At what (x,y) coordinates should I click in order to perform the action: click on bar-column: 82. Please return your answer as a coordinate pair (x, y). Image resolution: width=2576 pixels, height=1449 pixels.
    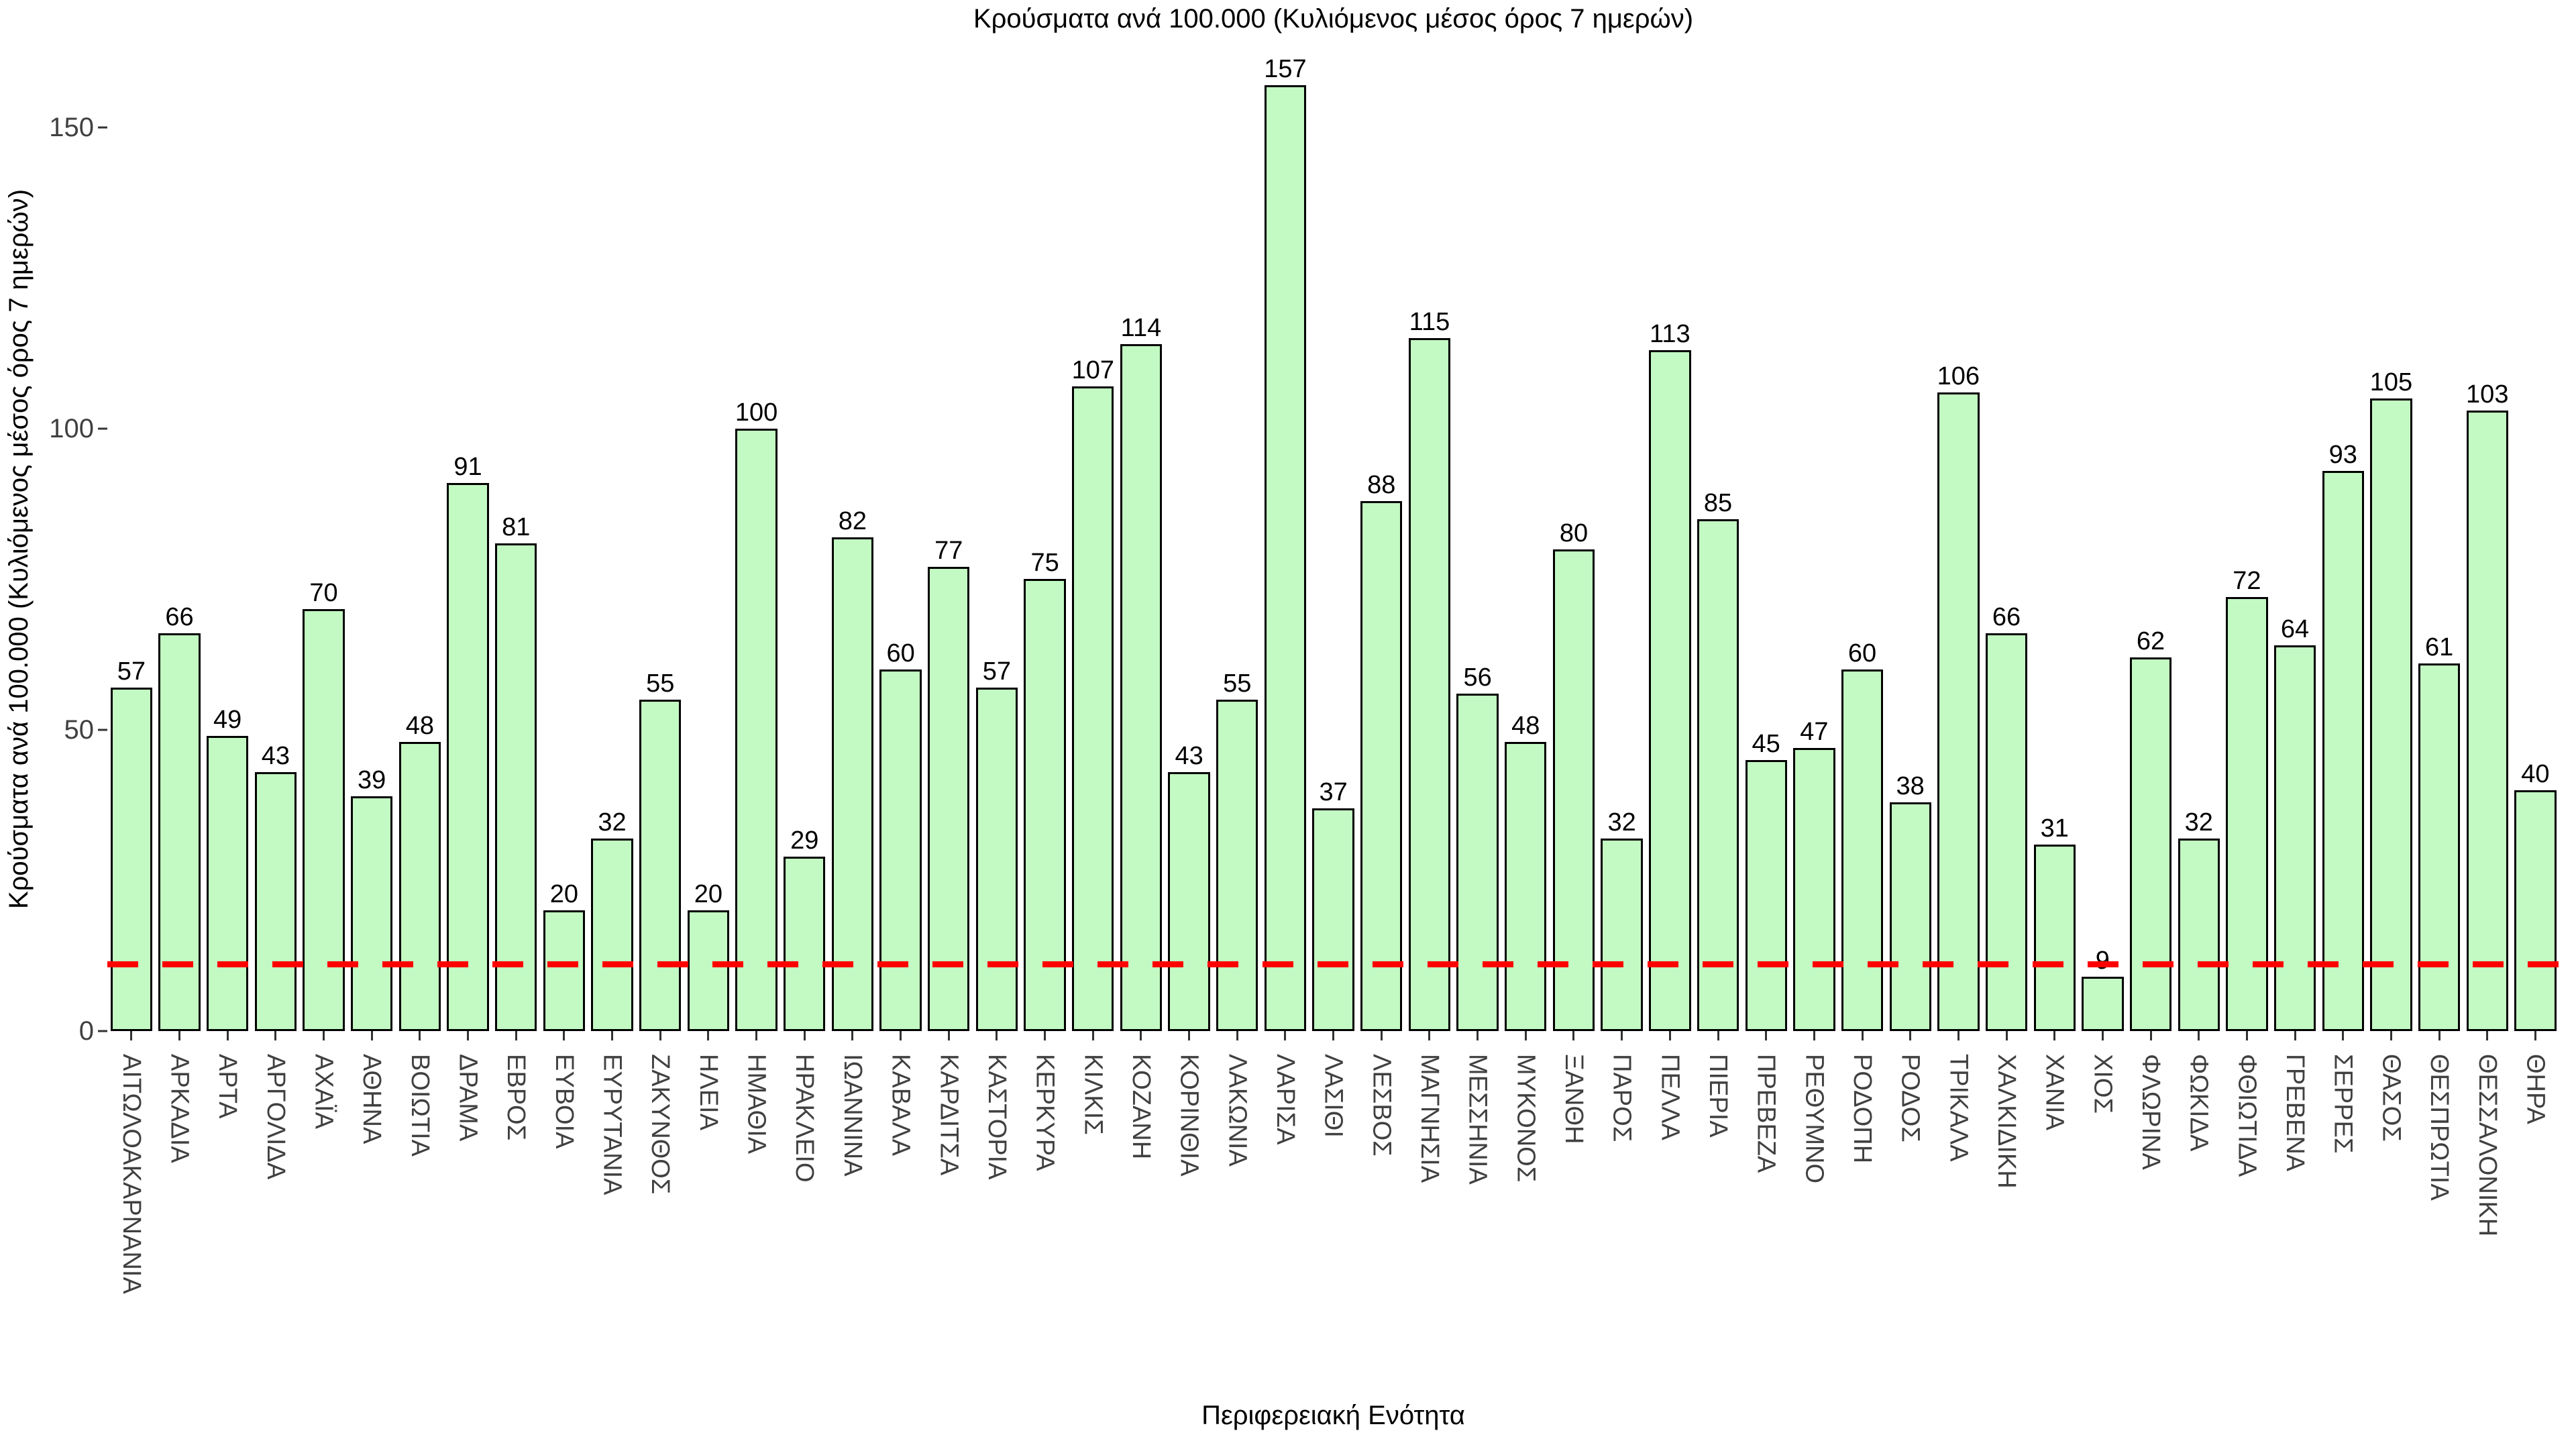
    Looking at the image, I should click on (852, 549).